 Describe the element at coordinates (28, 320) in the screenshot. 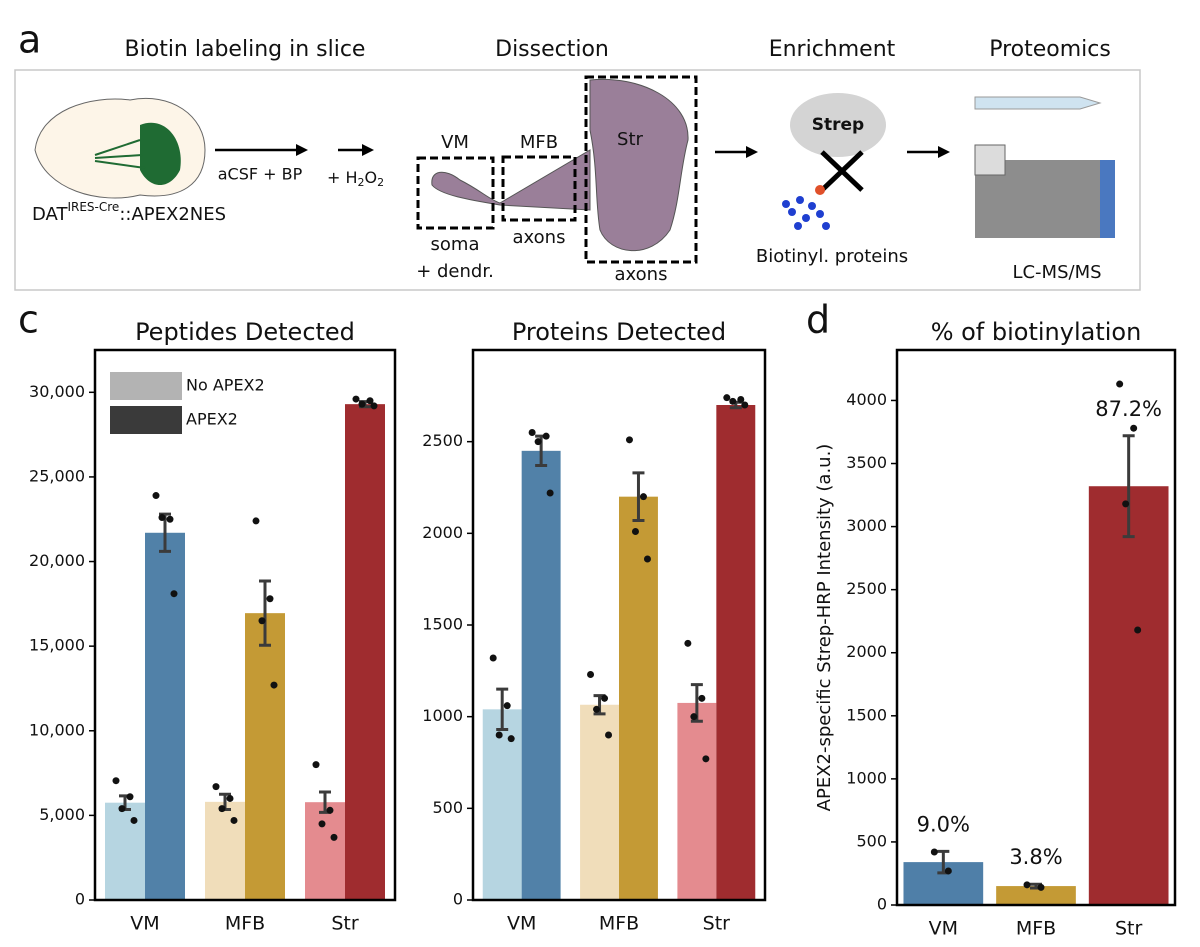

I see `panel-label: c` at that location.